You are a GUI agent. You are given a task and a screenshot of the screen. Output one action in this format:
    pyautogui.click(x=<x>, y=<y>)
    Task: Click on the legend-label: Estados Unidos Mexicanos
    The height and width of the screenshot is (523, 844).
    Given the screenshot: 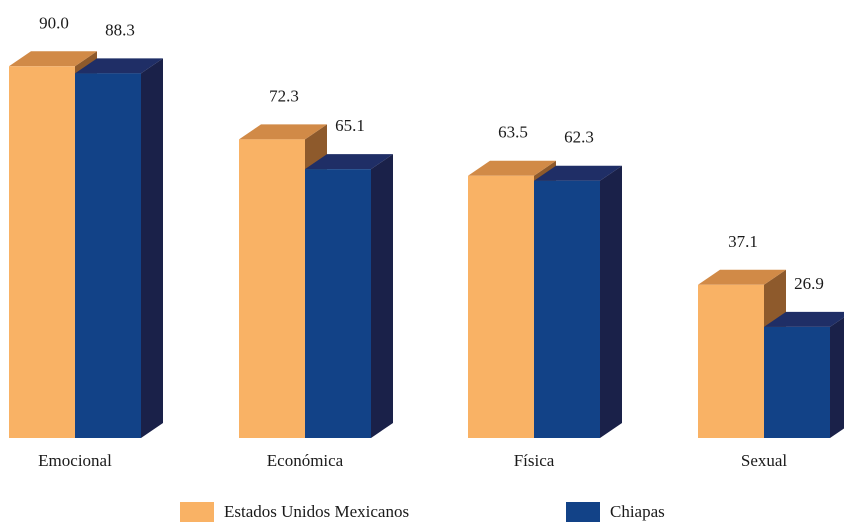 What is the action you would take?
    pyautogui.click(x=317, y=511)
    